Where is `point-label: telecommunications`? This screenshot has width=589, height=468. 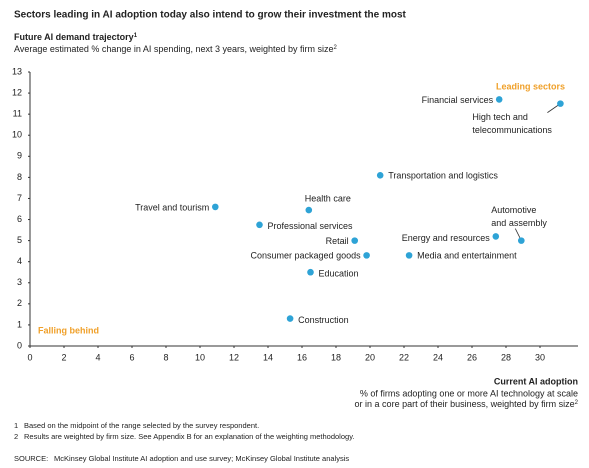
point-label: telecommunications is located at coordinates (512, 130).